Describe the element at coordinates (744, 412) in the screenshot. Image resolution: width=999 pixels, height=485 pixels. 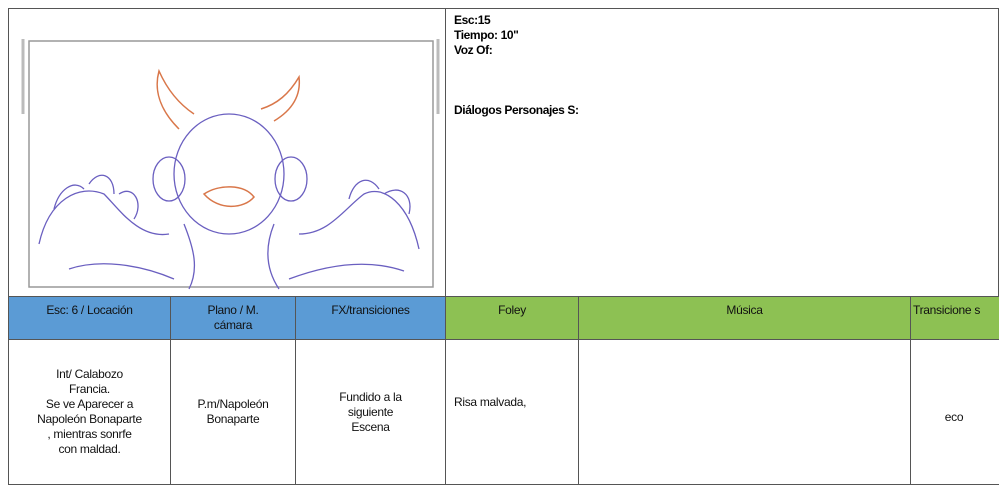
I see `music-cell` at that location.